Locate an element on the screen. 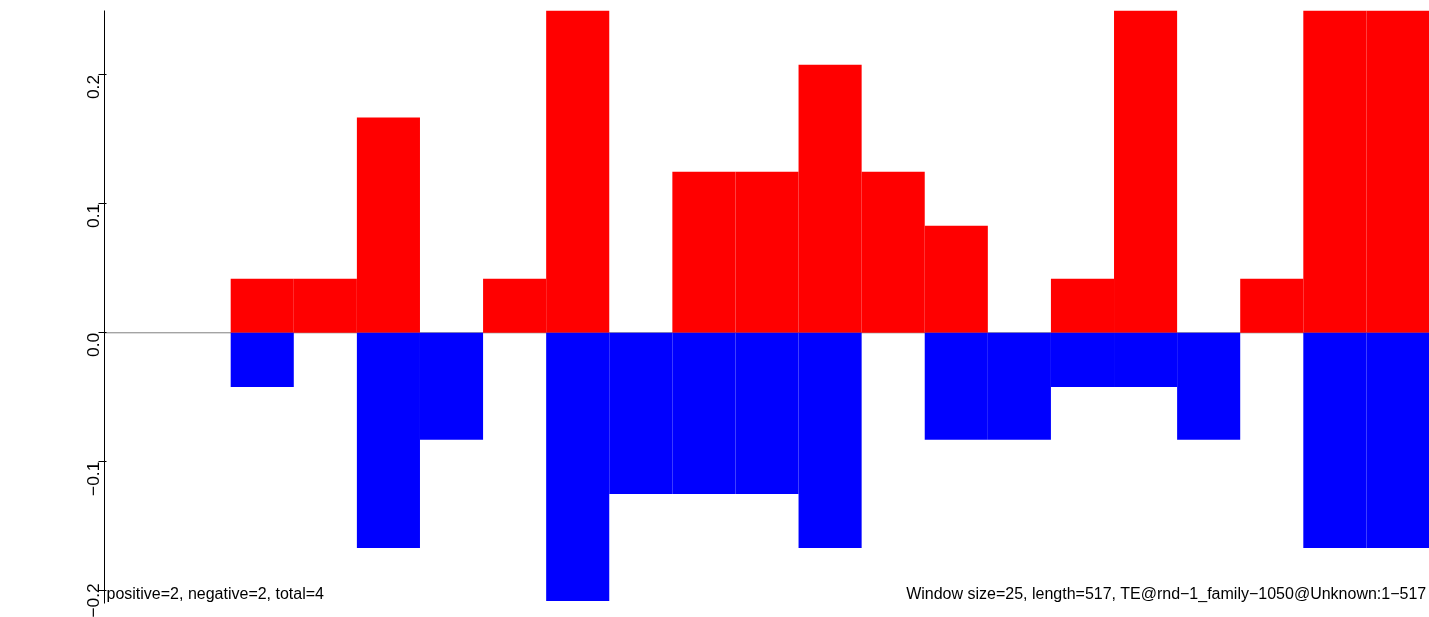  y-tick-label: −0.1 is located at coordinates (93, 478).